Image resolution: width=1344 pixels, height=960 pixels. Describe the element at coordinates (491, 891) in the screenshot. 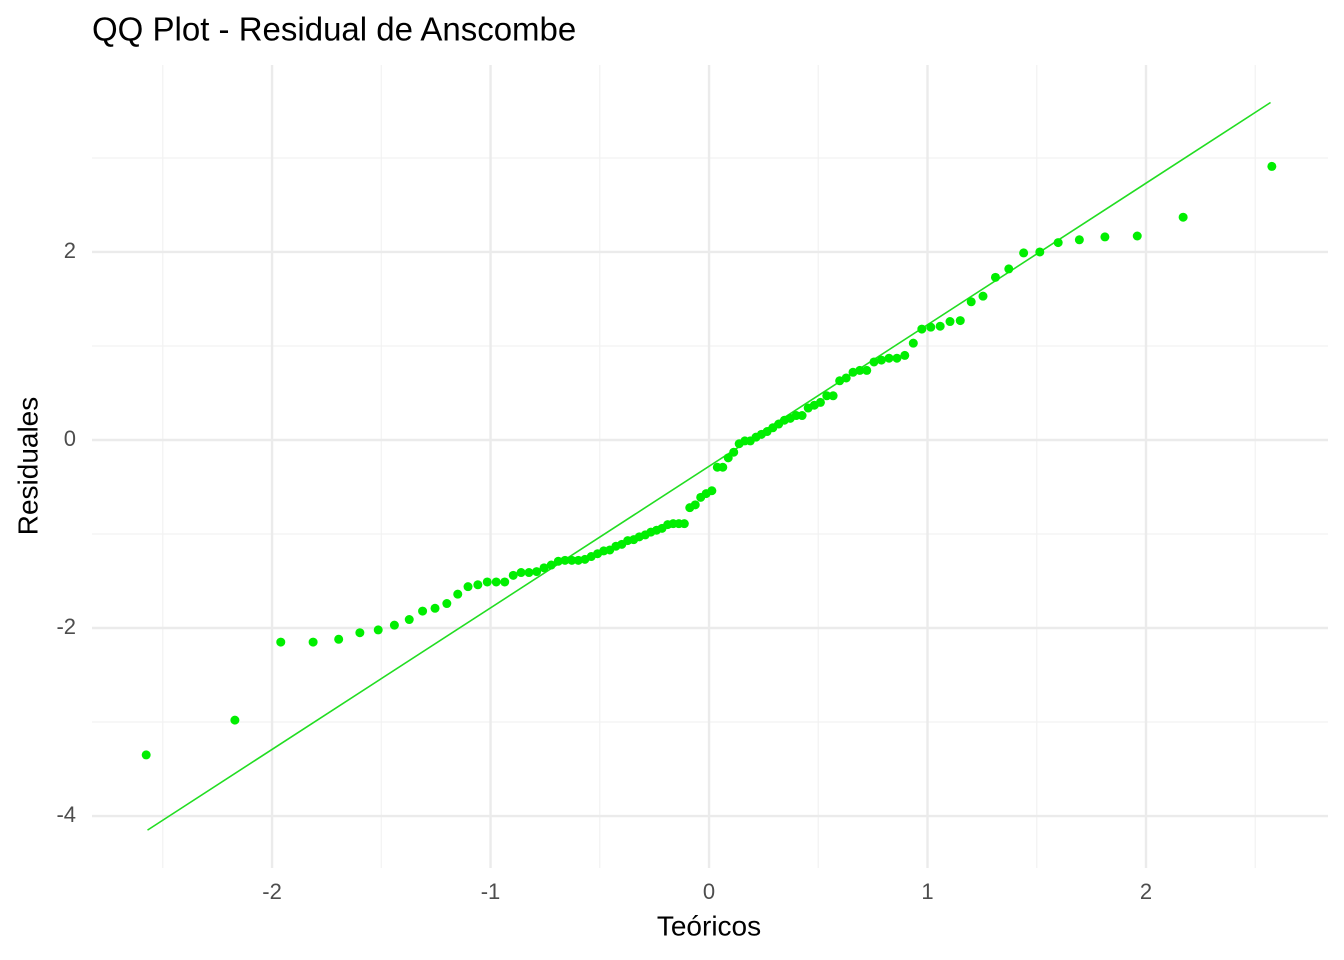

I see `x-tick-label: -1` at that location.